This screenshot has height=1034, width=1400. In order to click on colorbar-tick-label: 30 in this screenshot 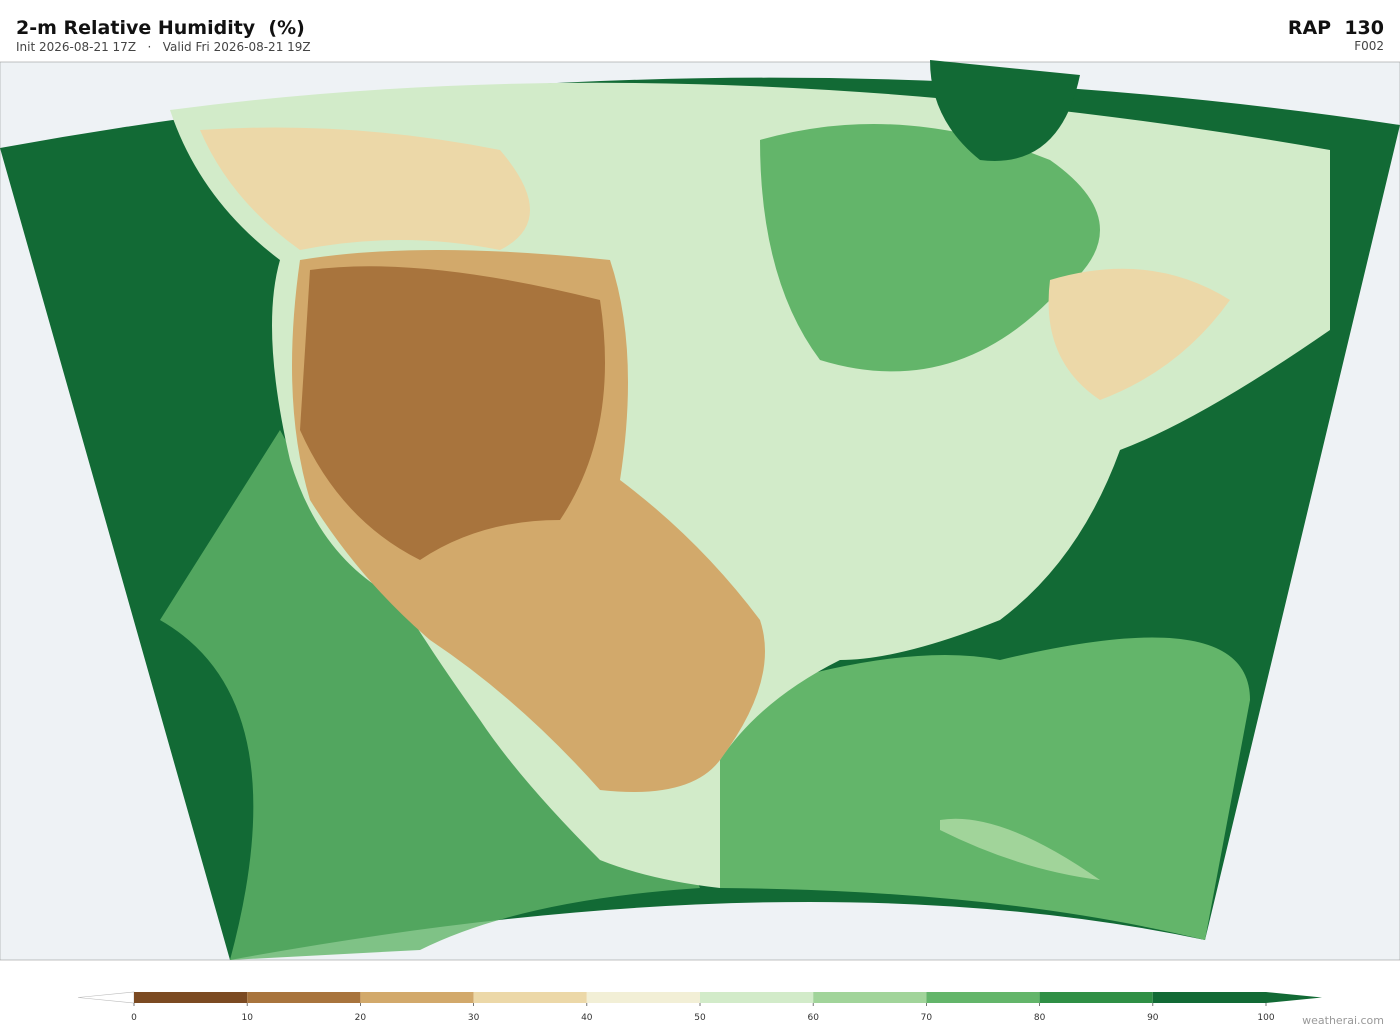, I will do `click(474, 1018)`.